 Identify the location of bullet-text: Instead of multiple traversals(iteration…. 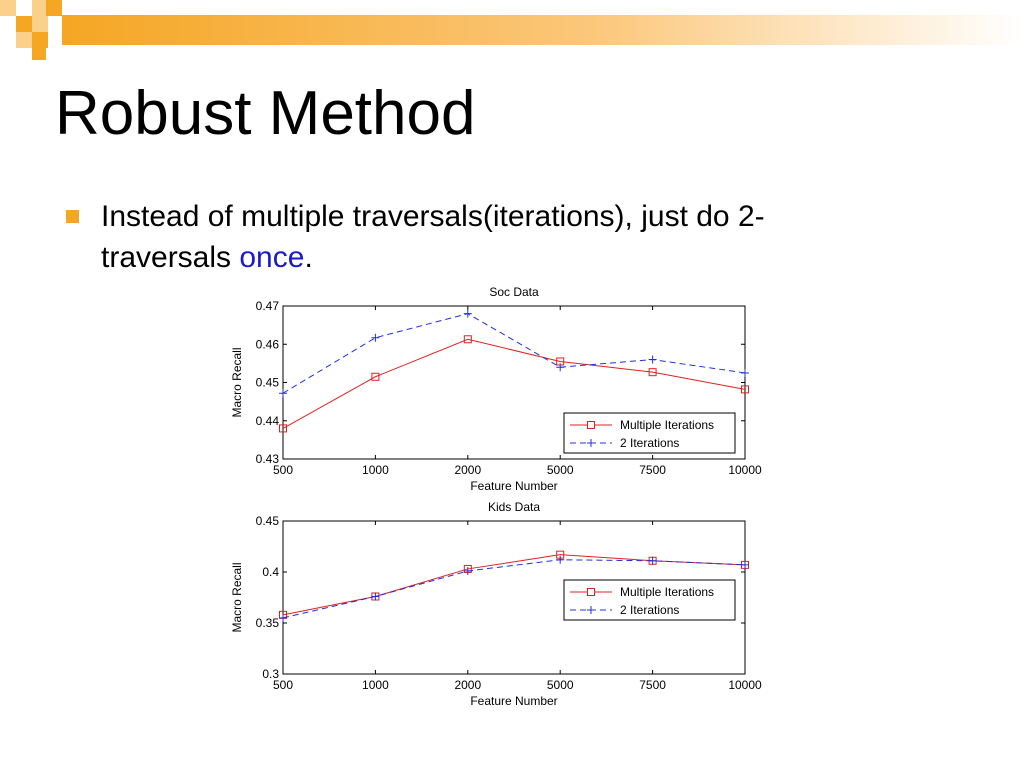
(491, 237).